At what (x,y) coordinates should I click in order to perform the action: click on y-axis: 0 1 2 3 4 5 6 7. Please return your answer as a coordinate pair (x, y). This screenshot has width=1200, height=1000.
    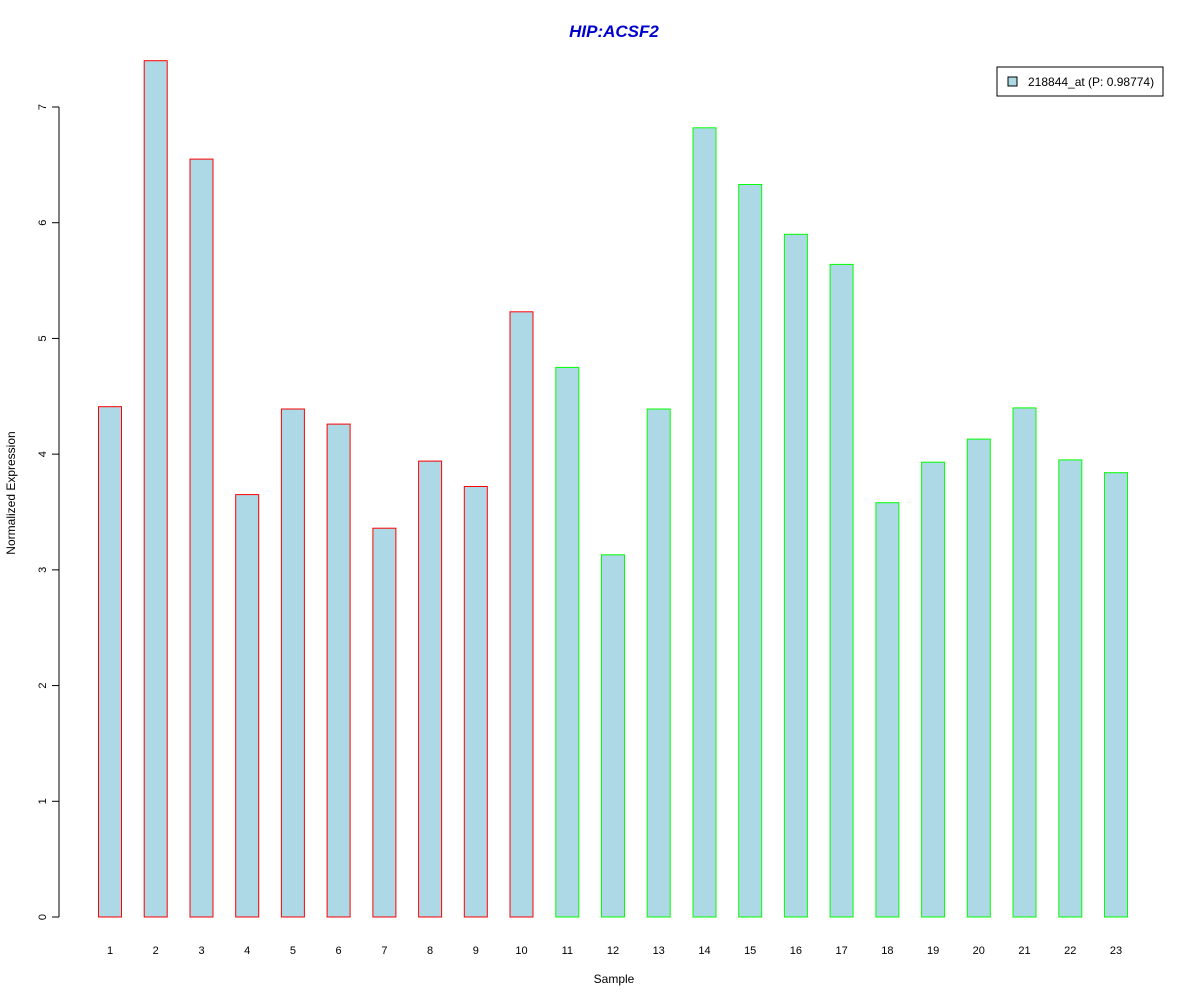
    Looking at the image, I should click on (48, 512).